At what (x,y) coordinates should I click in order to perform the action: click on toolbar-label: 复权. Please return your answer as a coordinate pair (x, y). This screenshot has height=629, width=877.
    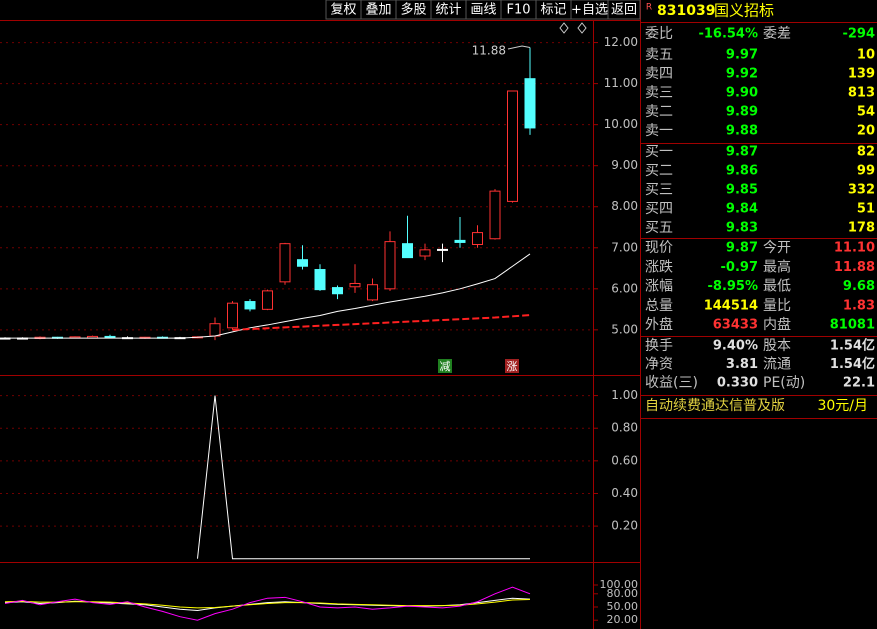
    Looking at the image, I should click on (343, 10).